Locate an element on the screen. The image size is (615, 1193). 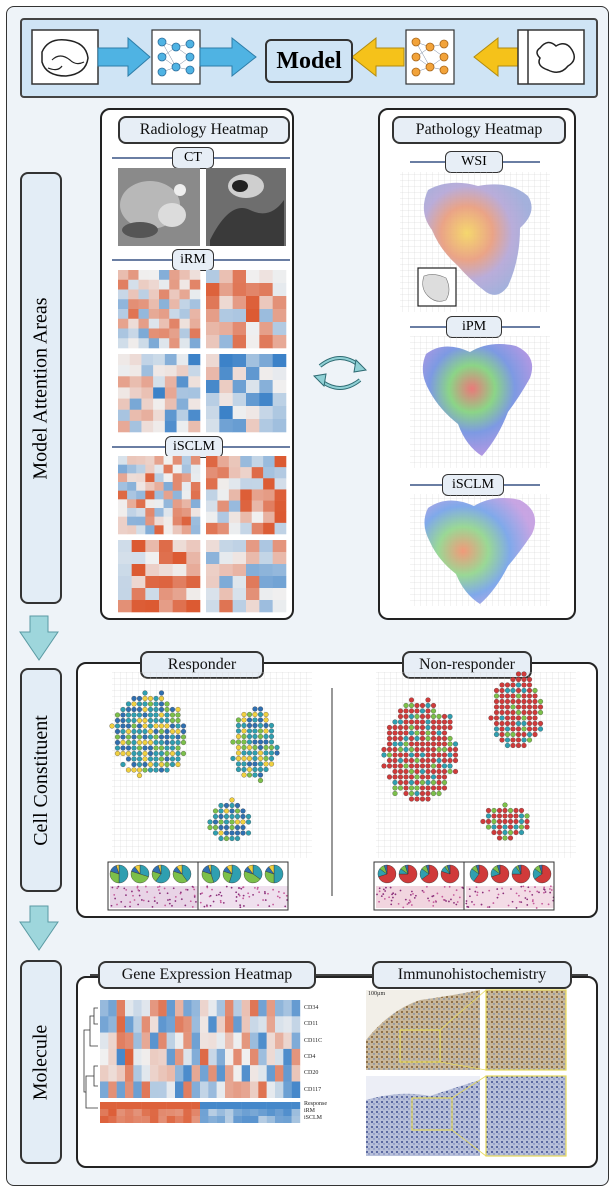
ihc-brown-zoom is located at coordinates (526, 1030).